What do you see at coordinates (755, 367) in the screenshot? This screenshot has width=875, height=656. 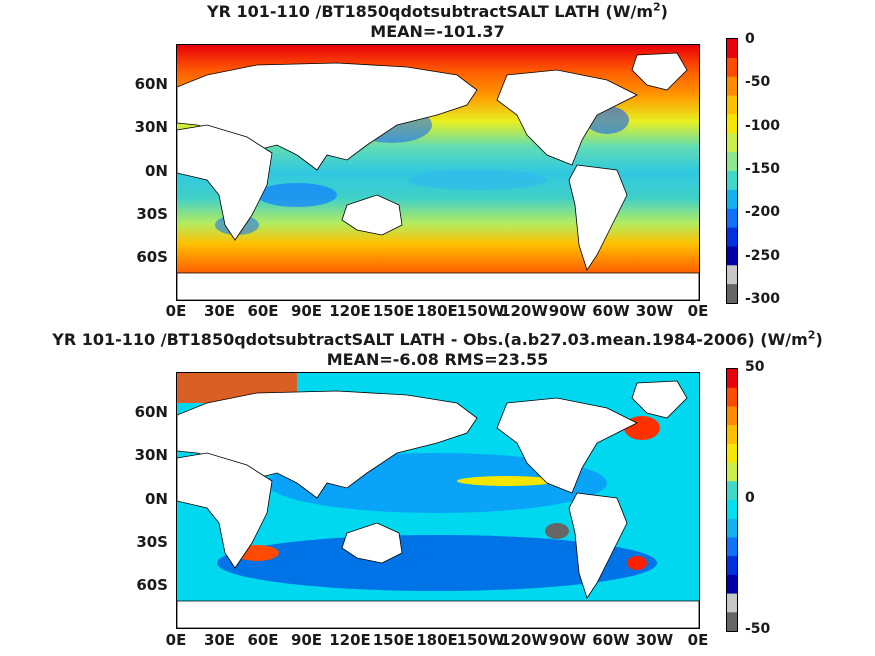 I see `bottom-colorbar-tick: 50` at bounding box center [755, 367].